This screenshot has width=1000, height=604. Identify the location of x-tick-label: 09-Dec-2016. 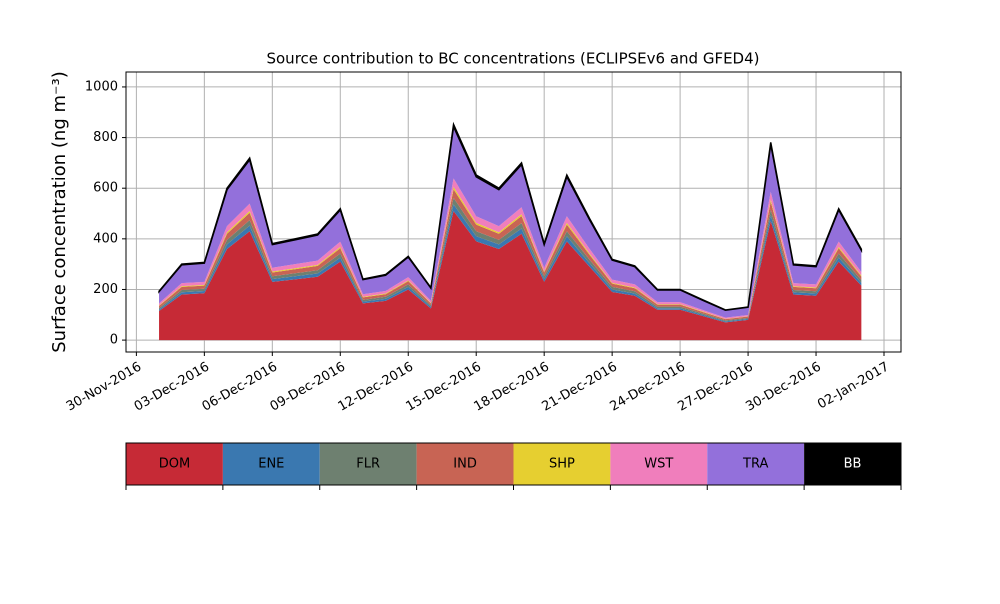
(308, 387).